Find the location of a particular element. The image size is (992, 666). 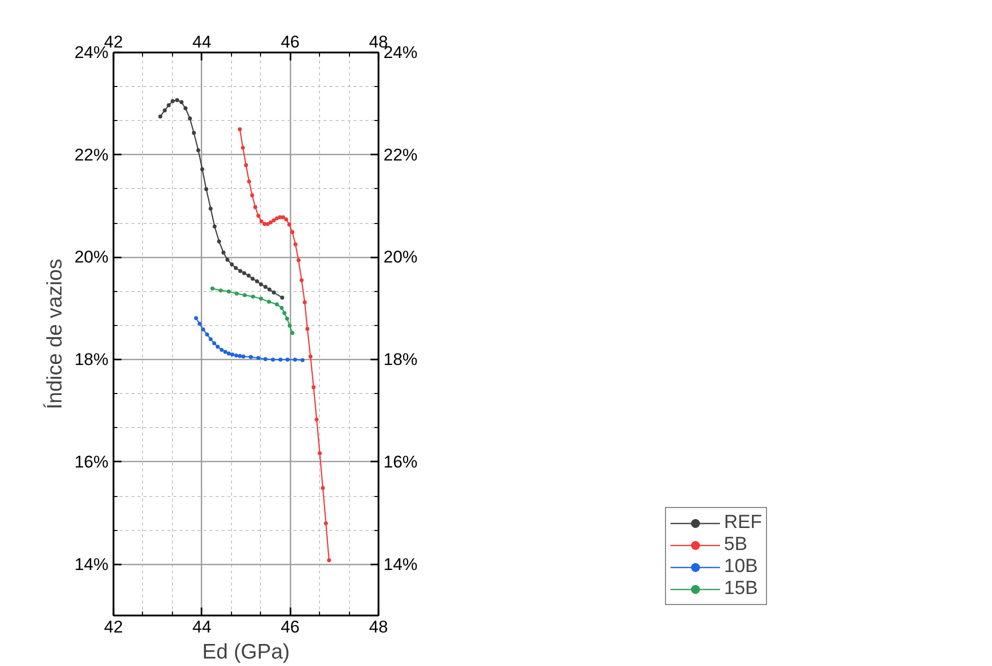

y-tick-label: 16% is located at coordinates (91, 462).